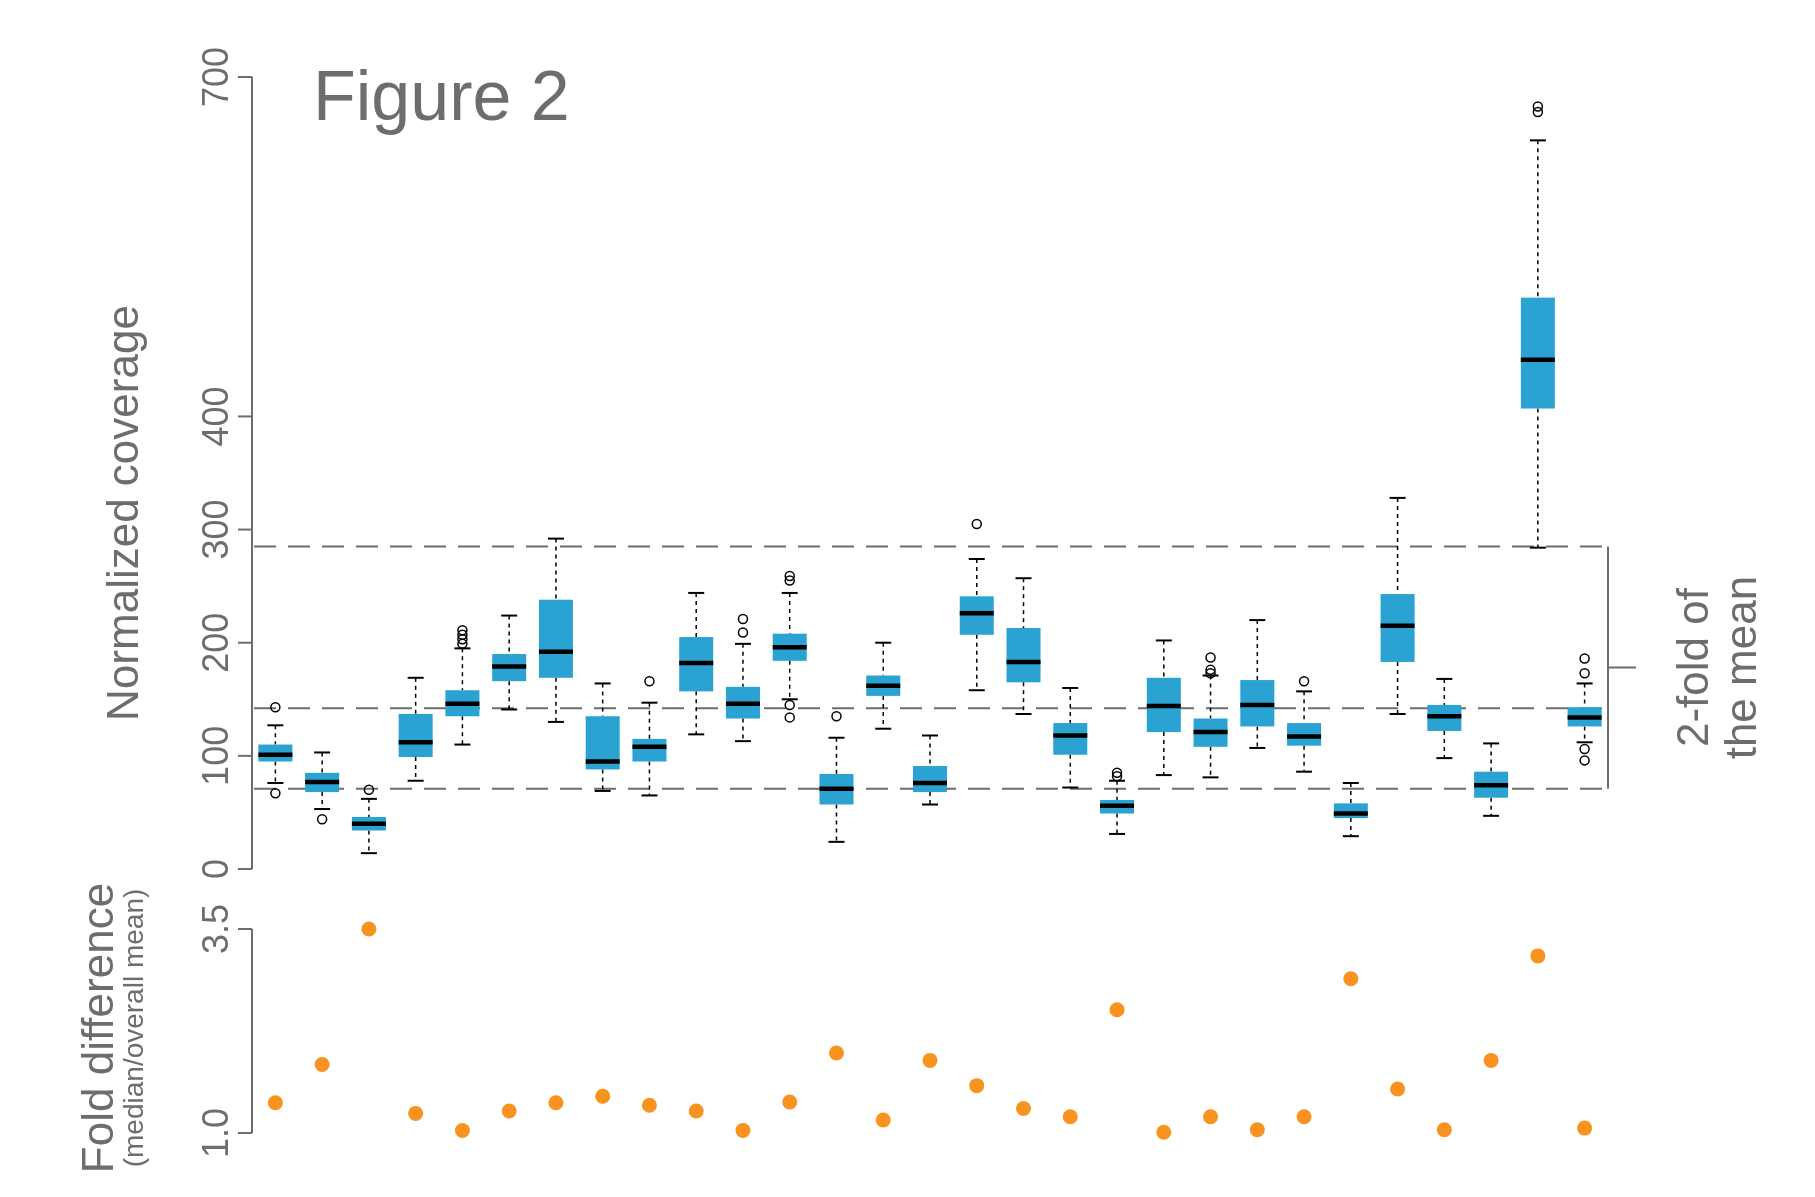  I want to click on y-tick-label: 700, so click(215, 77).